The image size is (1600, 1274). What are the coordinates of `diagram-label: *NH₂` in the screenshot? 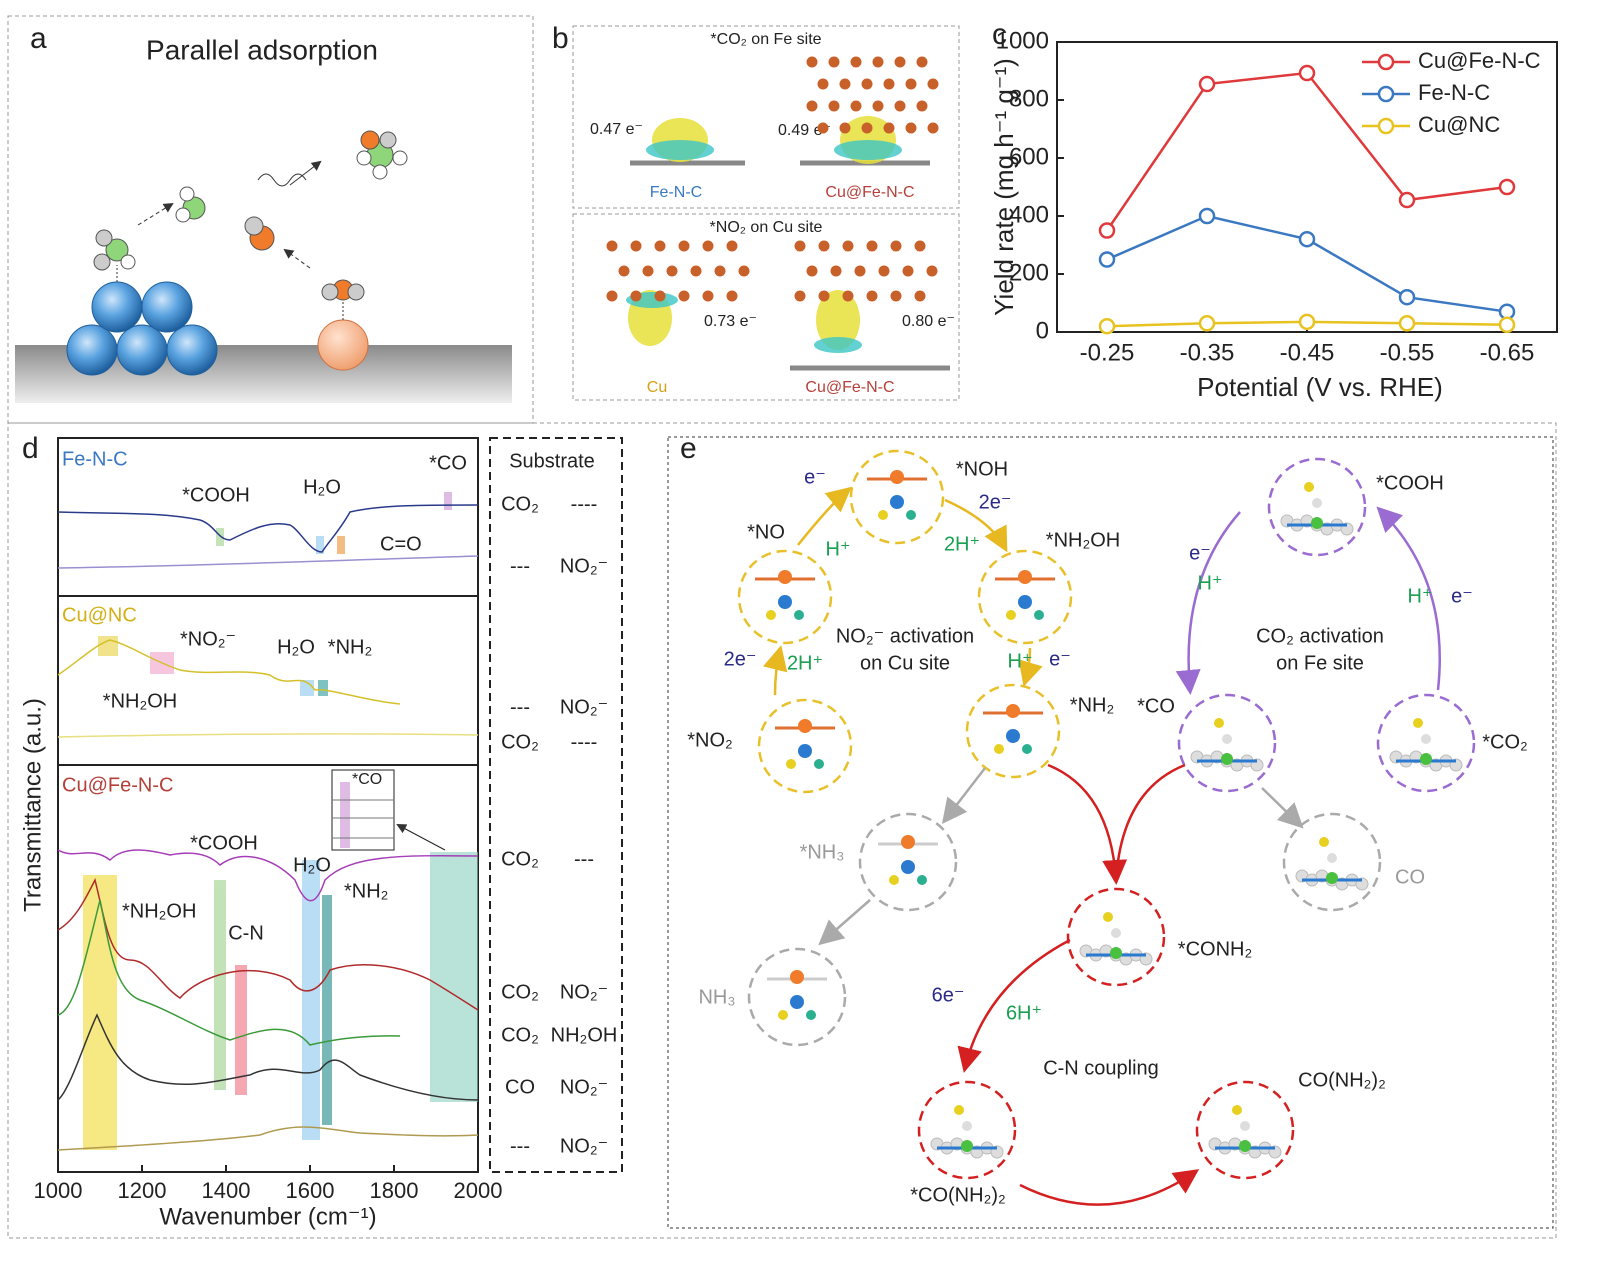 It's located at (1092, 705).